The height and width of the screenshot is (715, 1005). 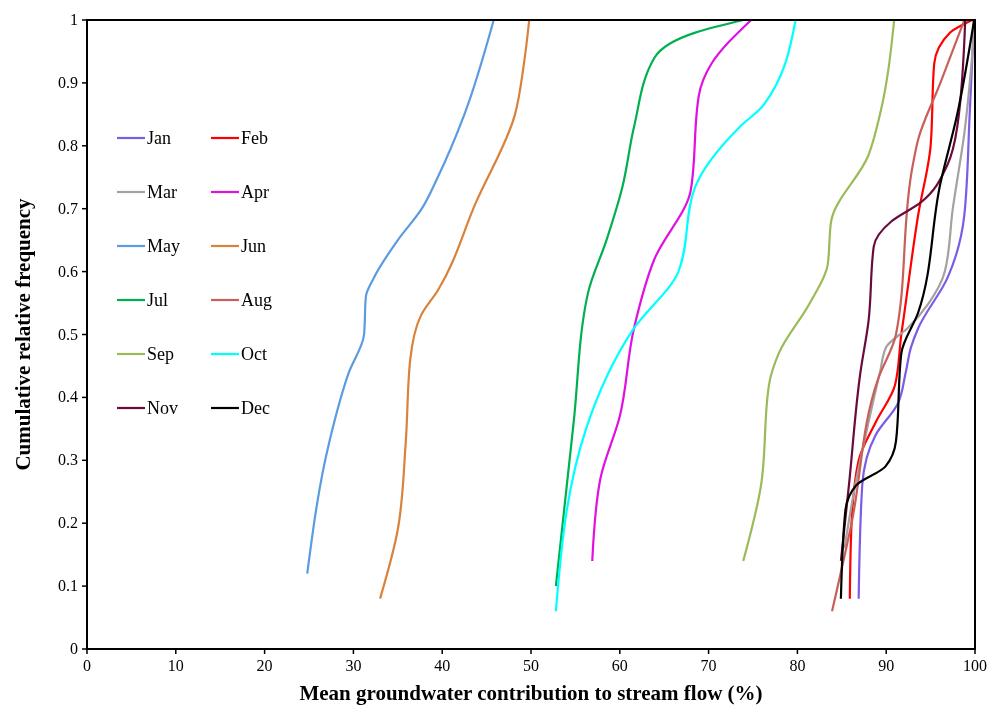 I want to click on x-axis-title: Mean groundwater contribution to stream flow (%), so click(x=531, y=693).